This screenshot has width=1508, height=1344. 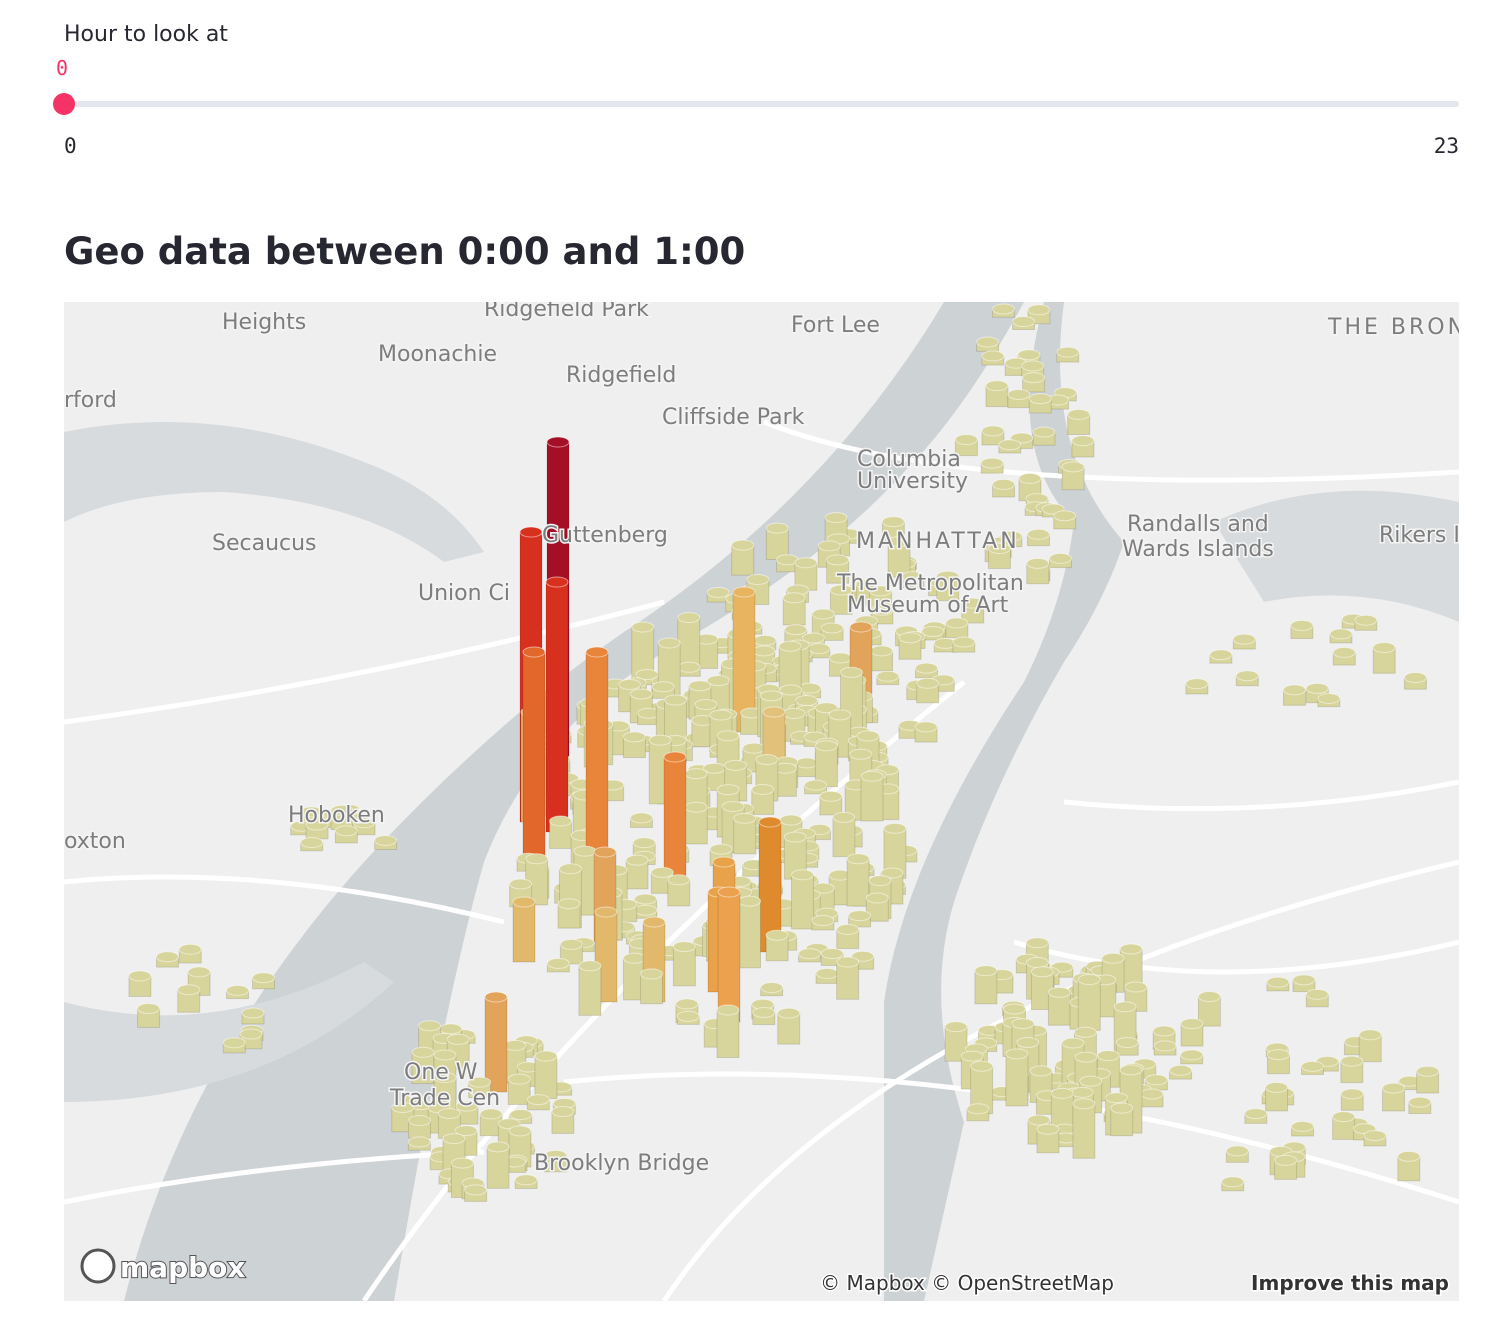 I want to click on logo-text: mapbox, so click(x=182, y=1267).